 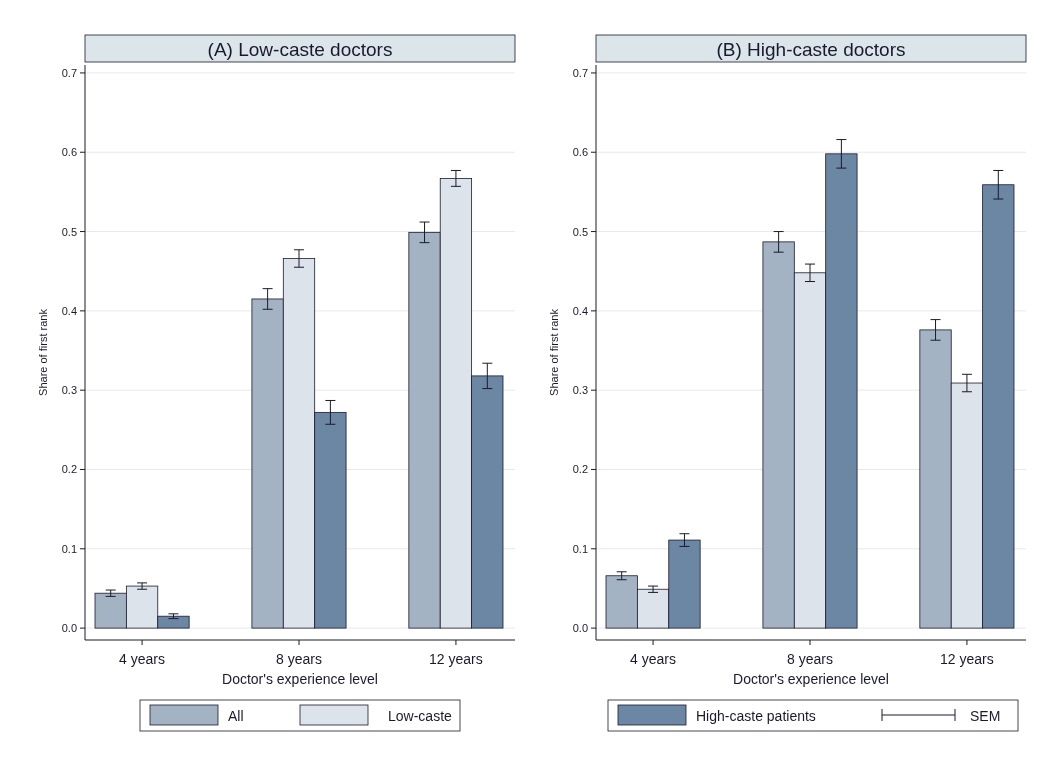 I want to click on chart-title: (B) High-caste doctors, so click(x=811, y=49).